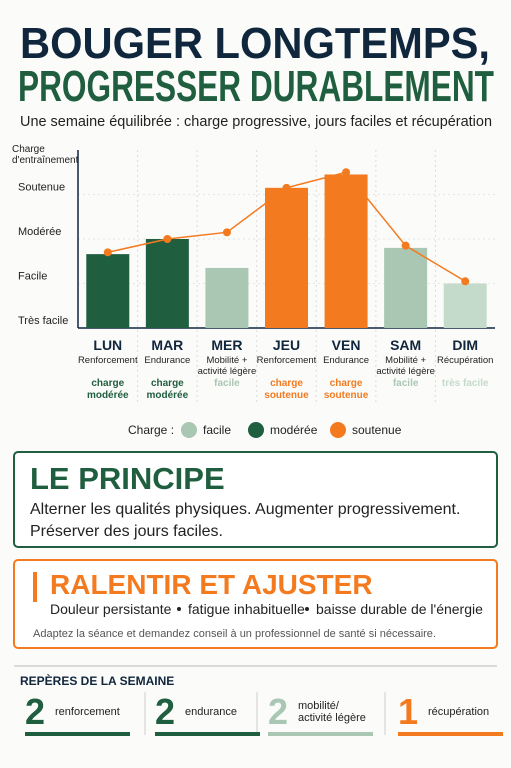 This screenshot has height=768, width=511. What do you see at coordinates (107, 345) in the screenshot?
I see `x-tick-label: LUN` at bounding box center [107, 345].